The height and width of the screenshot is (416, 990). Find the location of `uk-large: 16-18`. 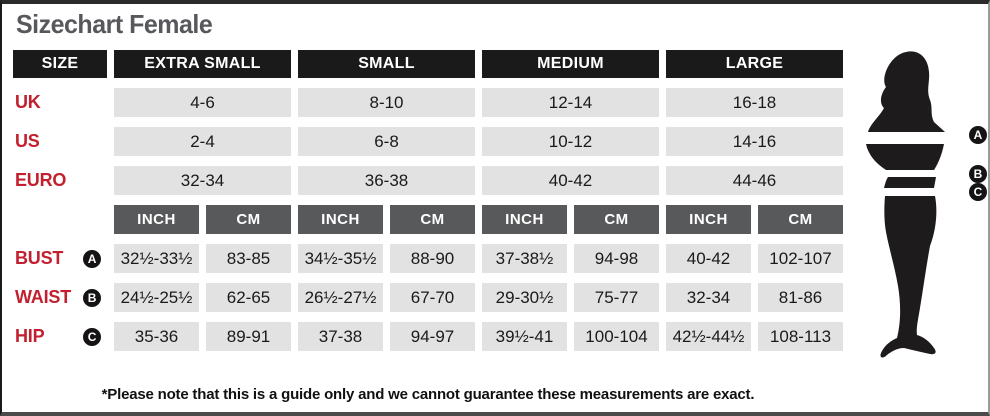

uk-large: 16-18 is located at coordinates (754, 102).